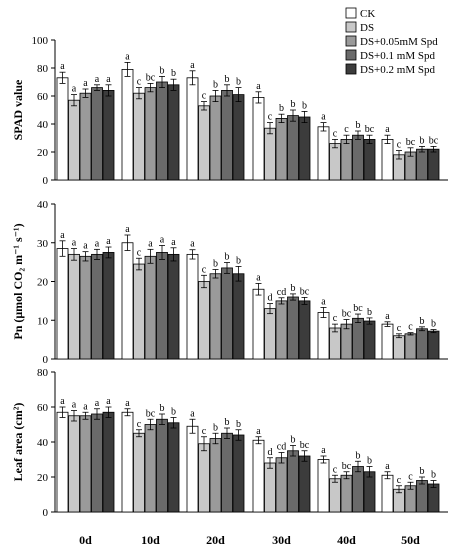 This screenshot has height=550, width=453. I want to click on x-tick-label: 40d, so click(346, 540).